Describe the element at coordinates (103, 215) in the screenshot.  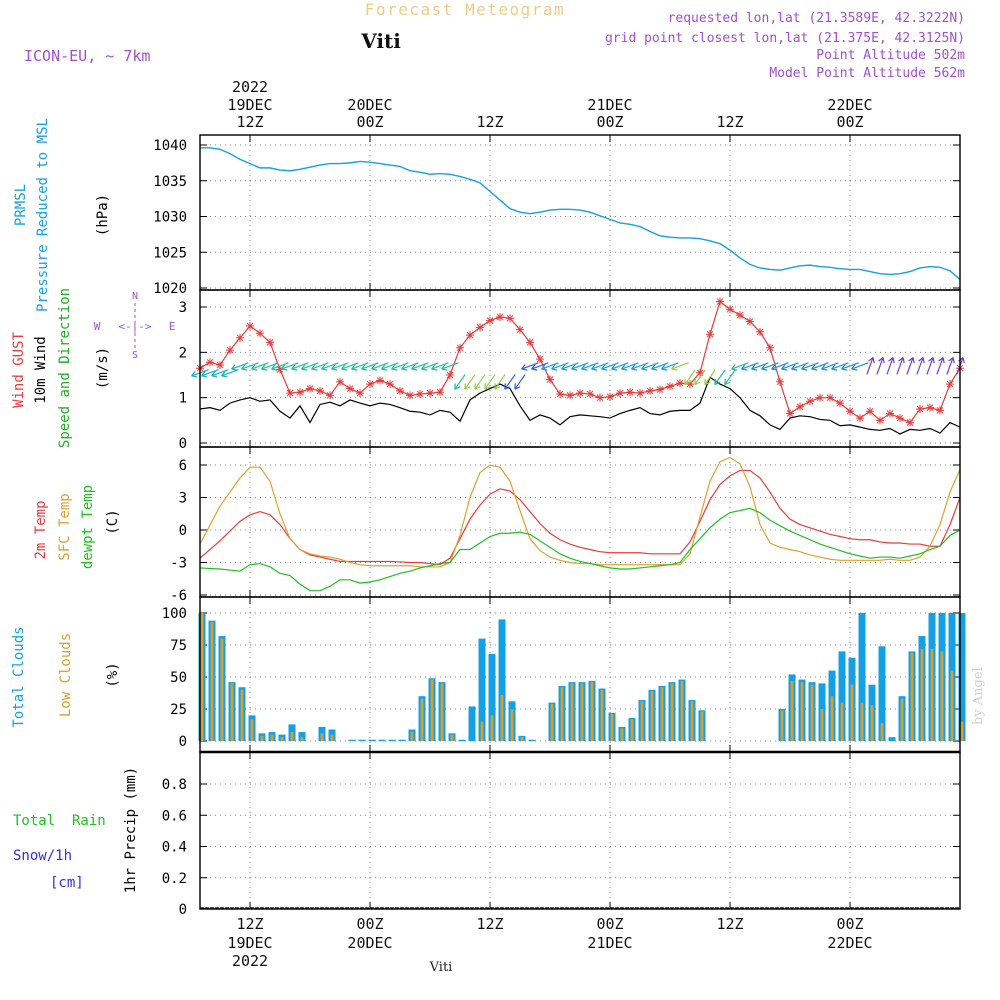
I see `hpa-unit: (hPa)` at that location.